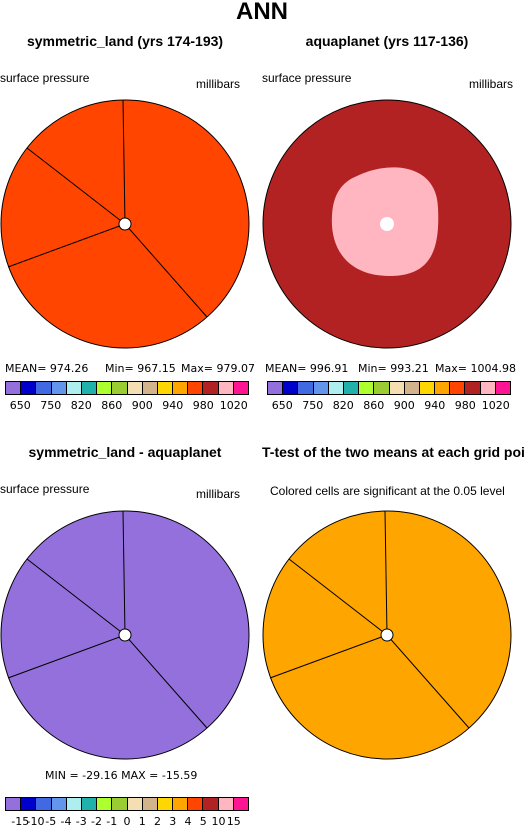  What do you see at coordinates (142, 821) in the screenshot?
I see `colorbar-tick-label: 1` at bounding box center [142, 821].